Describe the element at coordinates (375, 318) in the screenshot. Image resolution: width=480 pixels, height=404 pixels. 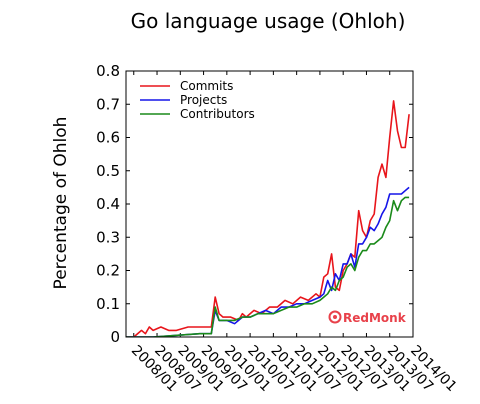
I see `redmonk-logo-text: RedMonk` at that location.